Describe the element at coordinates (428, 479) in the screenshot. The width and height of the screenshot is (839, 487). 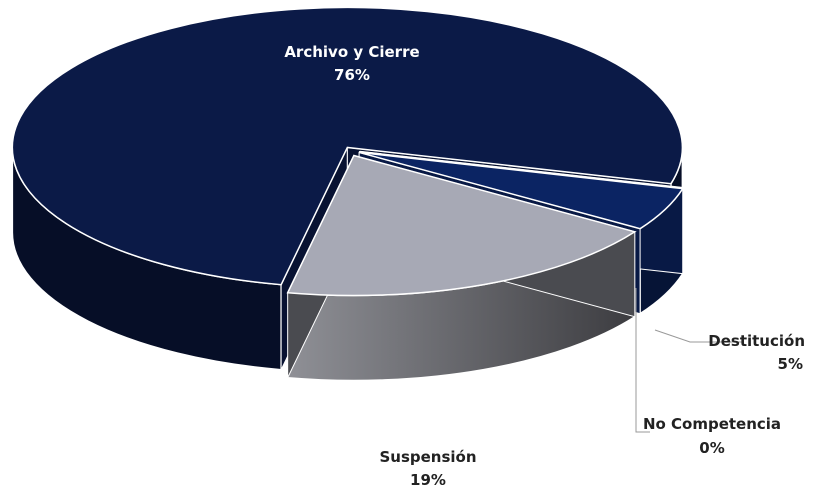
I see `slice-value: 19%` at that location.